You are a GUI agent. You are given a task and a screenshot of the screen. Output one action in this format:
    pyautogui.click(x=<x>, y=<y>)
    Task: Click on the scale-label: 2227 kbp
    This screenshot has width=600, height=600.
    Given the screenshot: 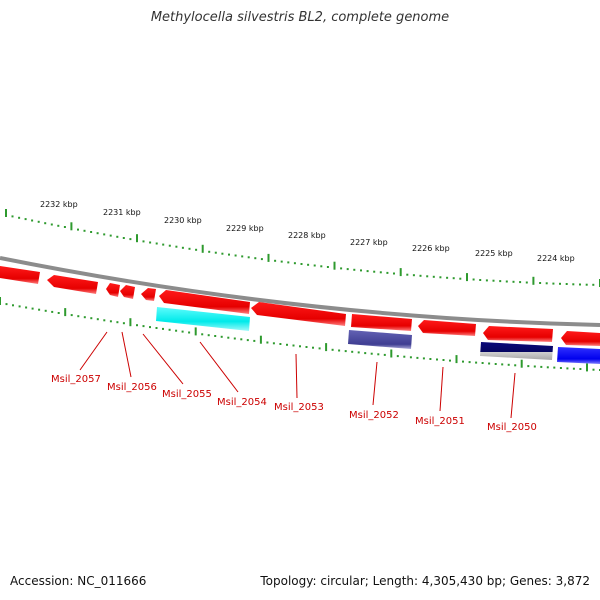 What is the action you would take?
    pyautogui.click(x=369, y=242)
    